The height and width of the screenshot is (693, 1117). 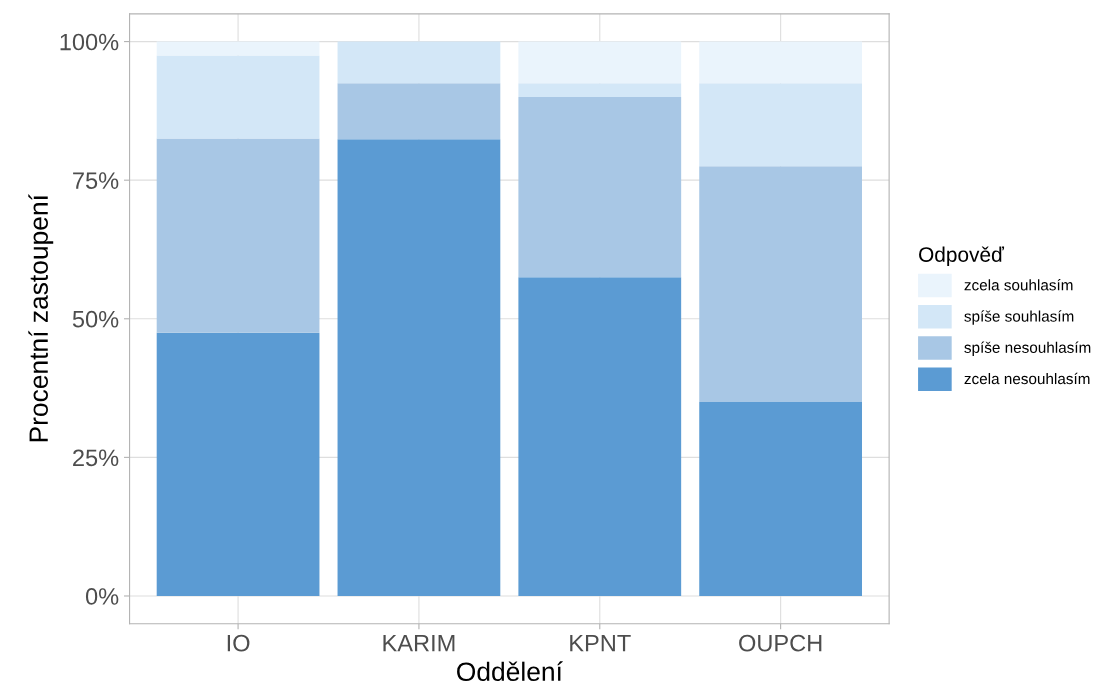 I want to click on x-tick-label: KARIM, so click(x=419, y=643).